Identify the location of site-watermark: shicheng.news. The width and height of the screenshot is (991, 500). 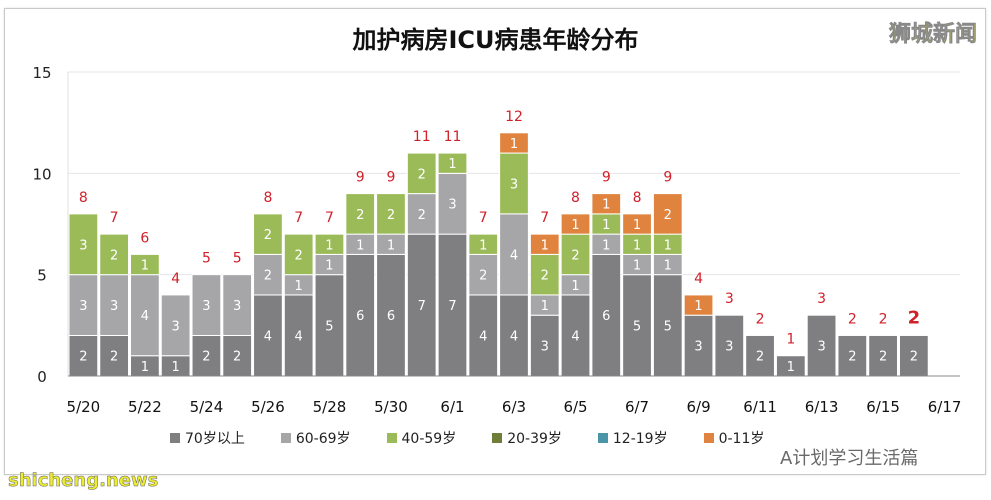
(83, 481).